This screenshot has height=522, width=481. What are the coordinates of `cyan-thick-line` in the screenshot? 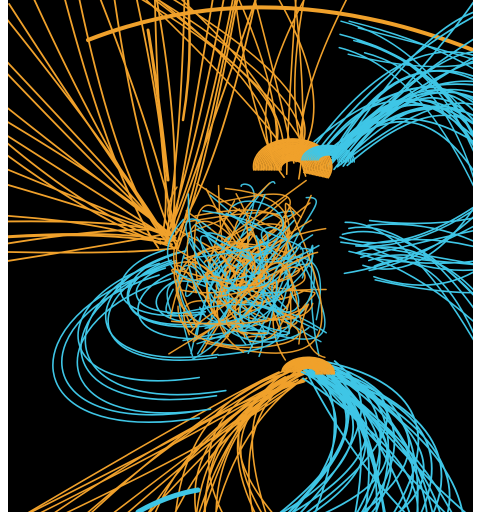 It's located at (168, 499).